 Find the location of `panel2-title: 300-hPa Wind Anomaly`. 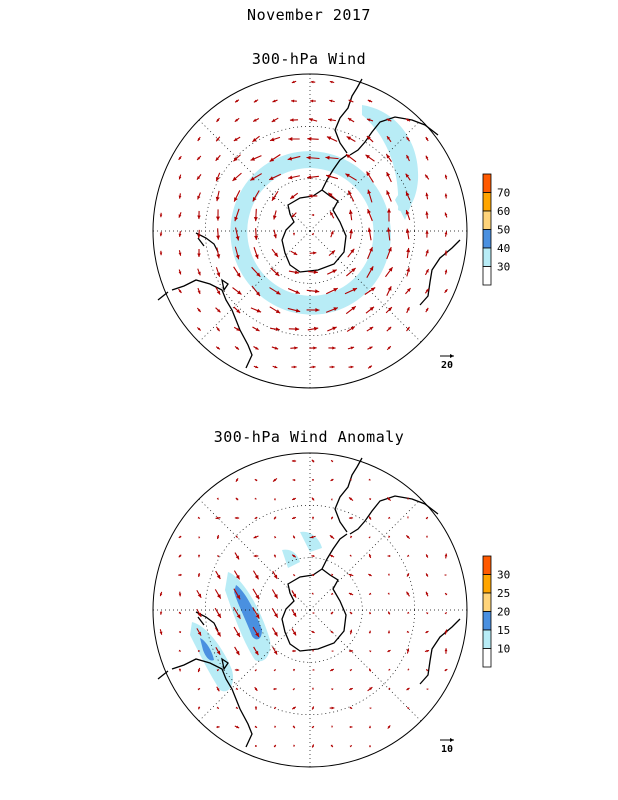

panel2-title: 300-hPa Wind Anomaly is located at coordinates (309, 437).